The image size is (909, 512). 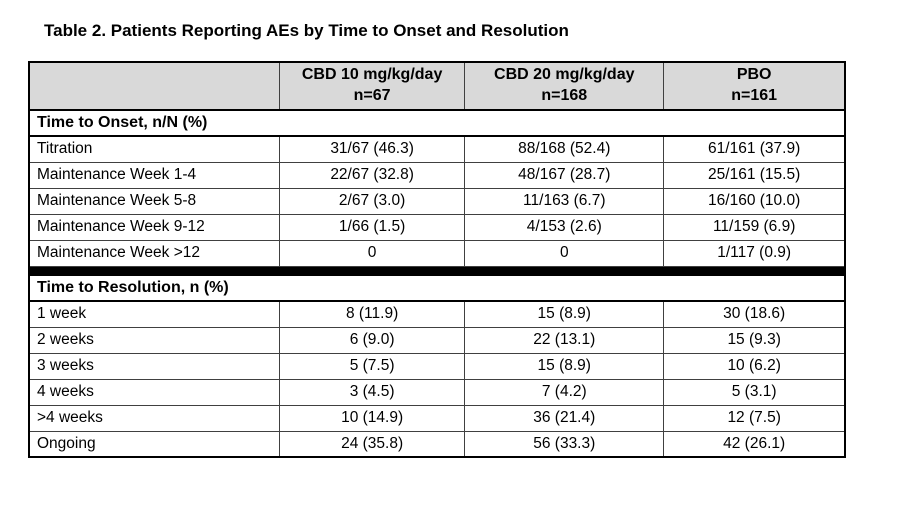 What do you see at coordinates (154, 227) in the screenshot?
I see `row-label: Maintenance Week 9-12` at bounding box center [154, 227].